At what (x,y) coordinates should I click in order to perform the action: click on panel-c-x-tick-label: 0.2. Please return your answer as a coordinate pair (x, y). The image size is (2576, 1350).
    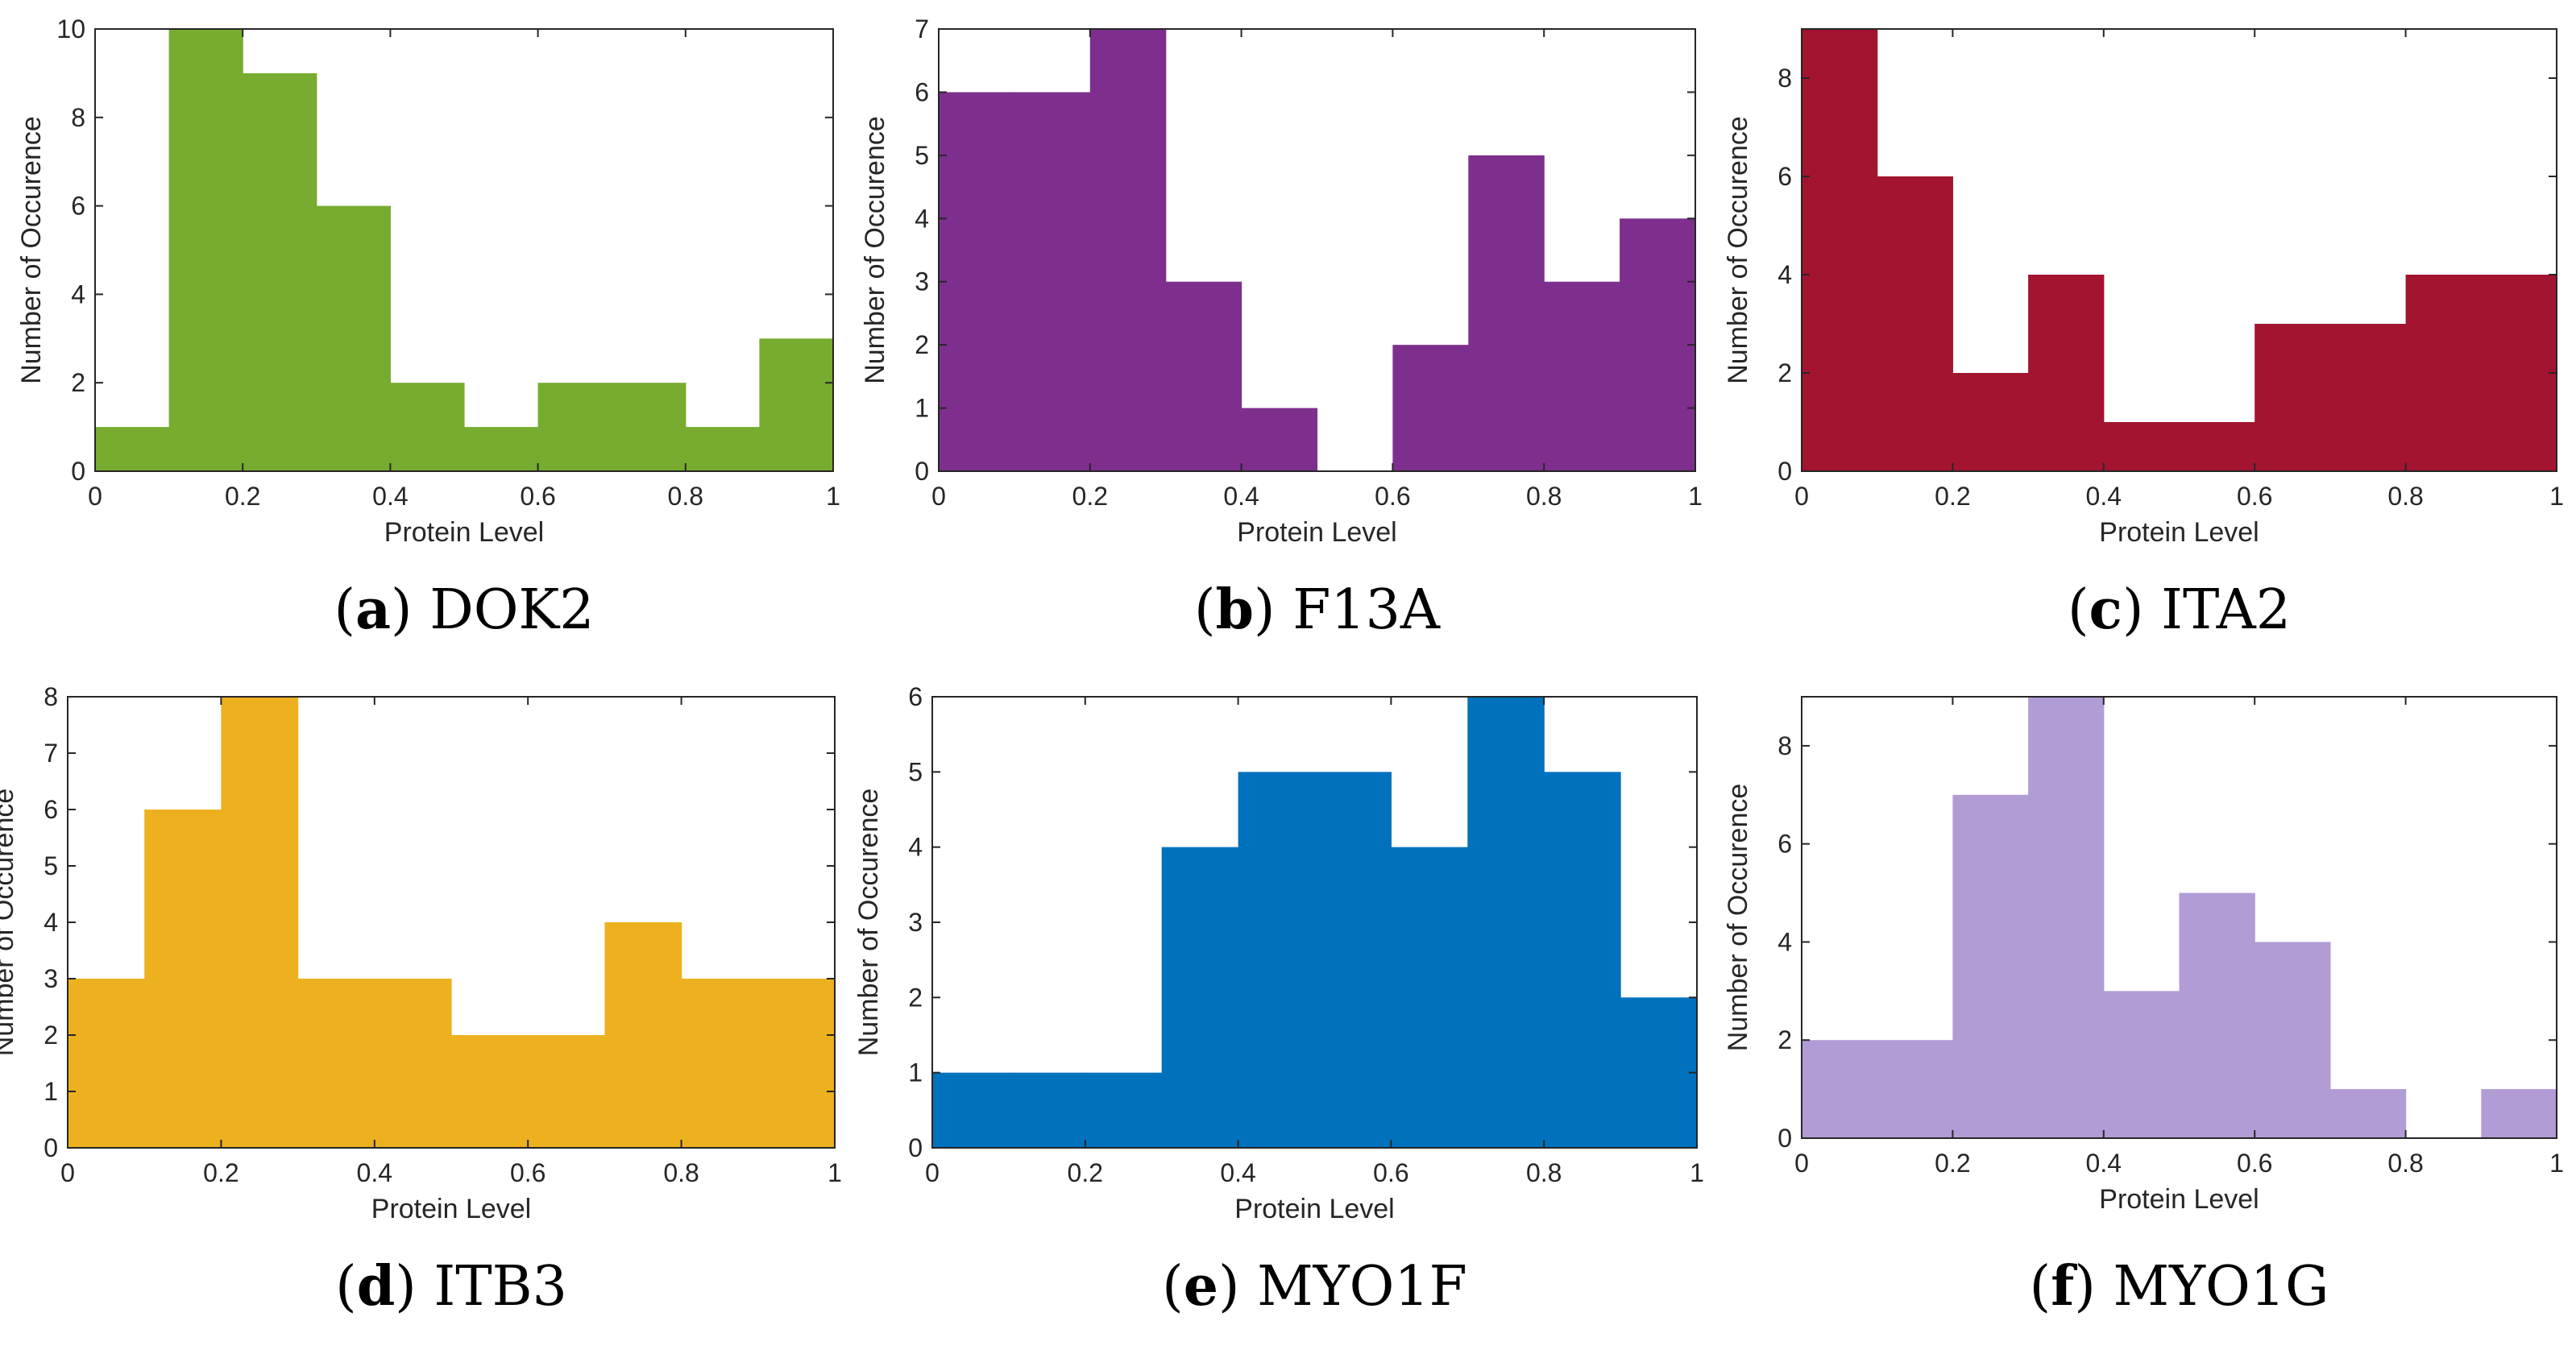
    Looking at the image, I should click on (1952, 496).